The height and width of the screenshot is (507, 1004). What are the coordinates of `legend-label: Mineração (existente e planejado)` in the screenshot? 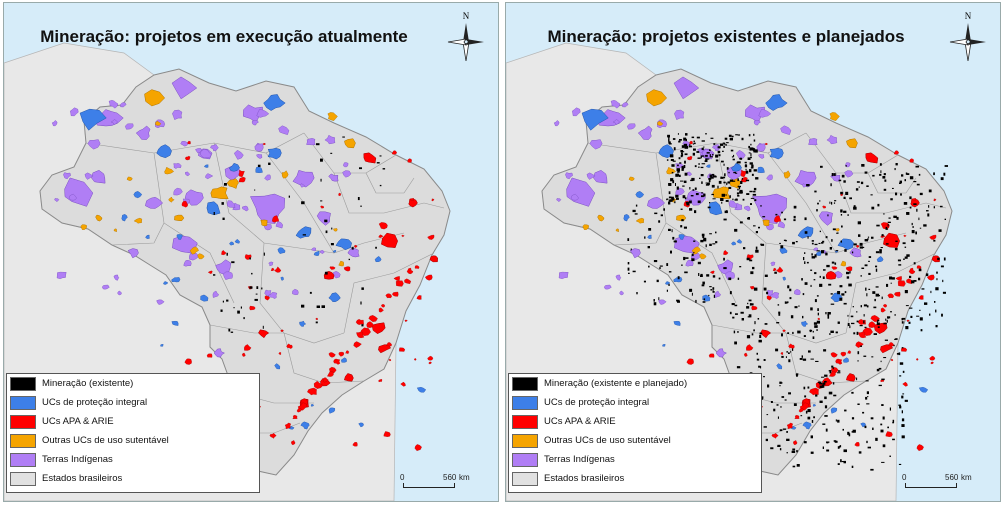 It's located at (616, 383).